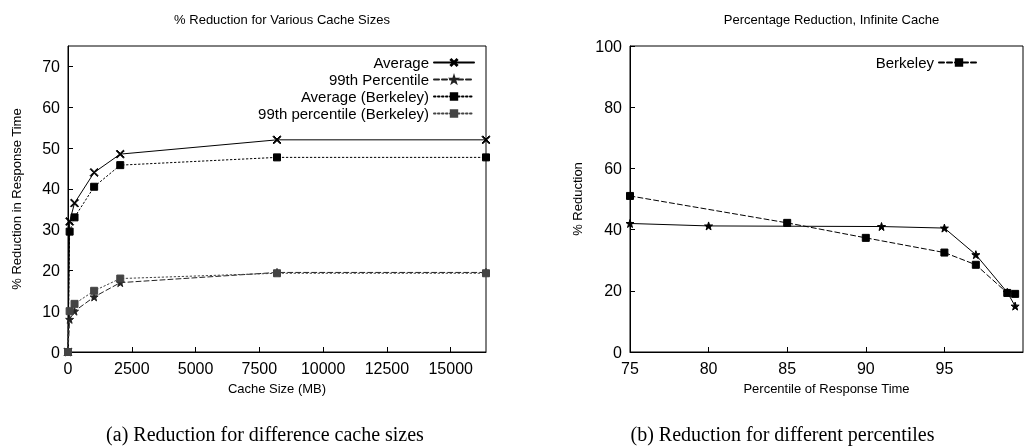 The width and height of the screenshot is (1035, 448). I want to click on y-tick-label: 30, so click(51, 230).